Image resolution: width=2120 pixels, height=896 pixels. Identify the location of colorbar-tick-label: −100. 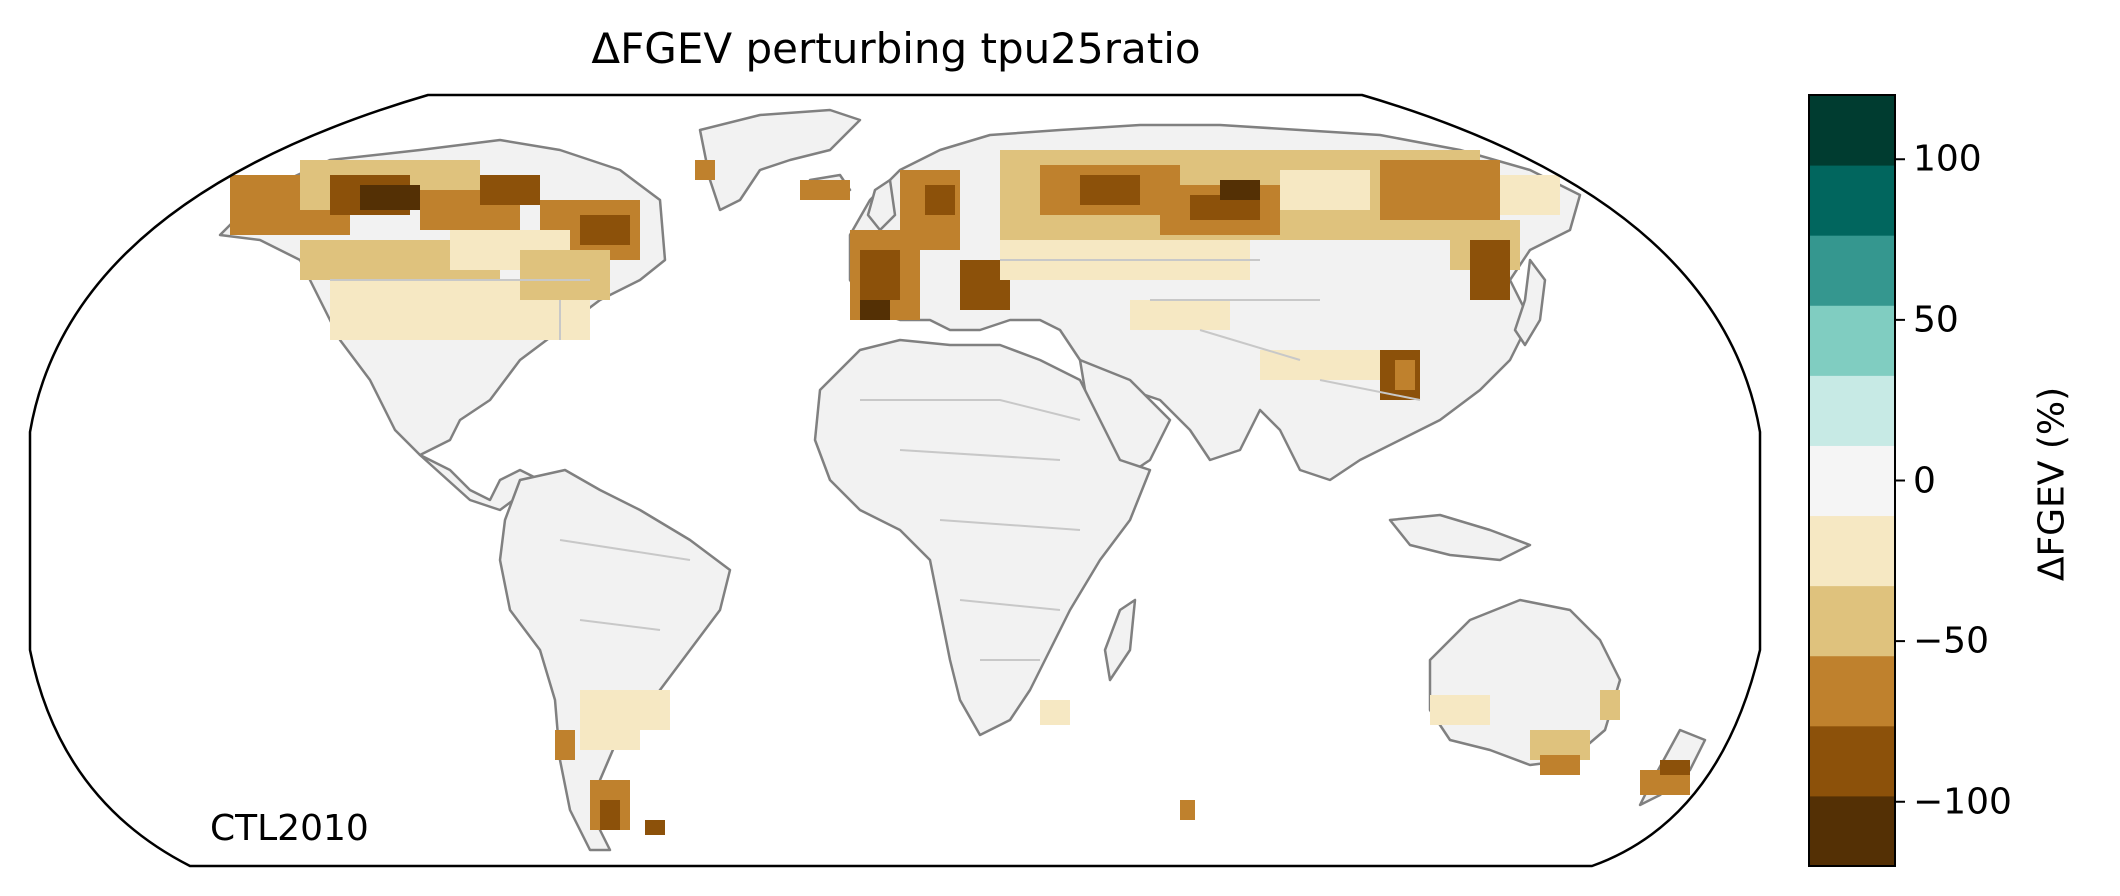
(1962, 802).